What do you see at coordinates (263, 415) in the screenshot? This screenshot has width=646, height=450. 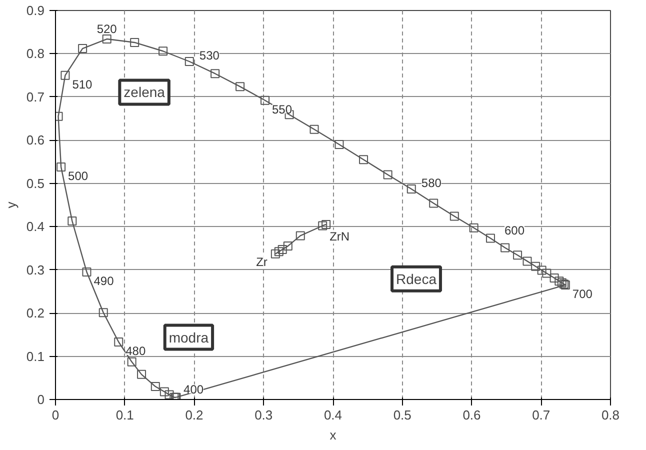 I see `x-tick-label: 0.3` at bounding box center [263, 415].